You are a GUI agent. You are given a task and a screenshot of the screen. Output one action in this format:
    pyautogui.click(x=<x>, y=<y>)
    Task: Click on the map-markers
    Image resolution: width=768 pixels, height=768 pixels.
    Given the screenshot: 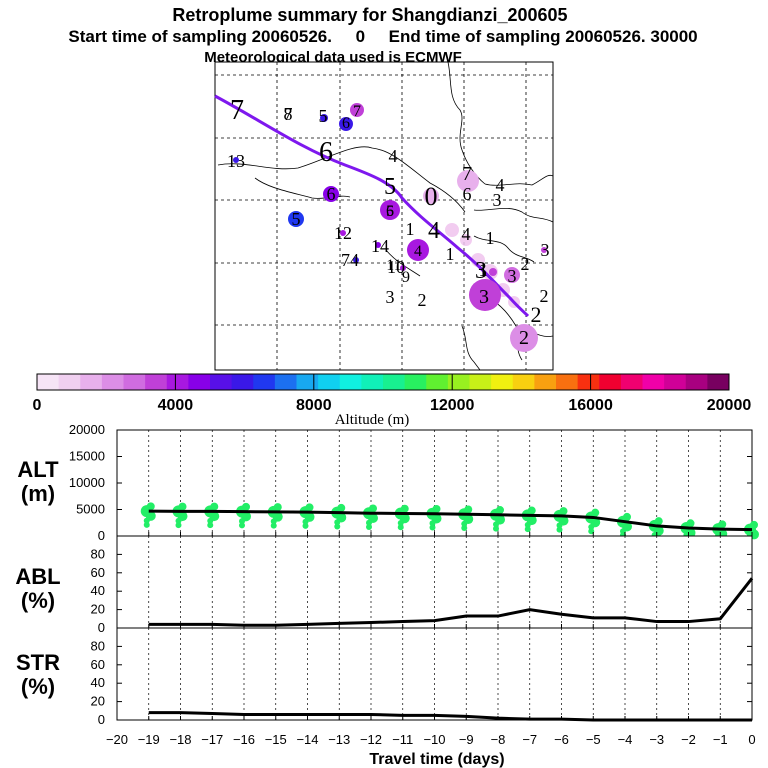 What is the action you would take?
    pyautogui.click(x=390, y=227)
    